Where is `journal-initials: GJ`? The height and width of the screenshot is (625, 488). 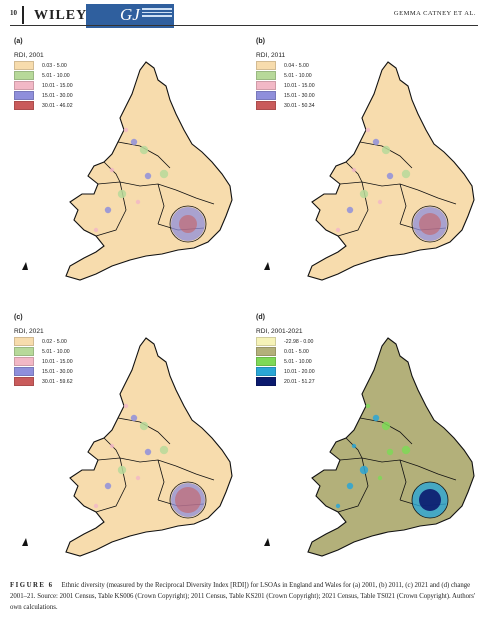
journal-initials: GJ is located at coordinates (130, 14).